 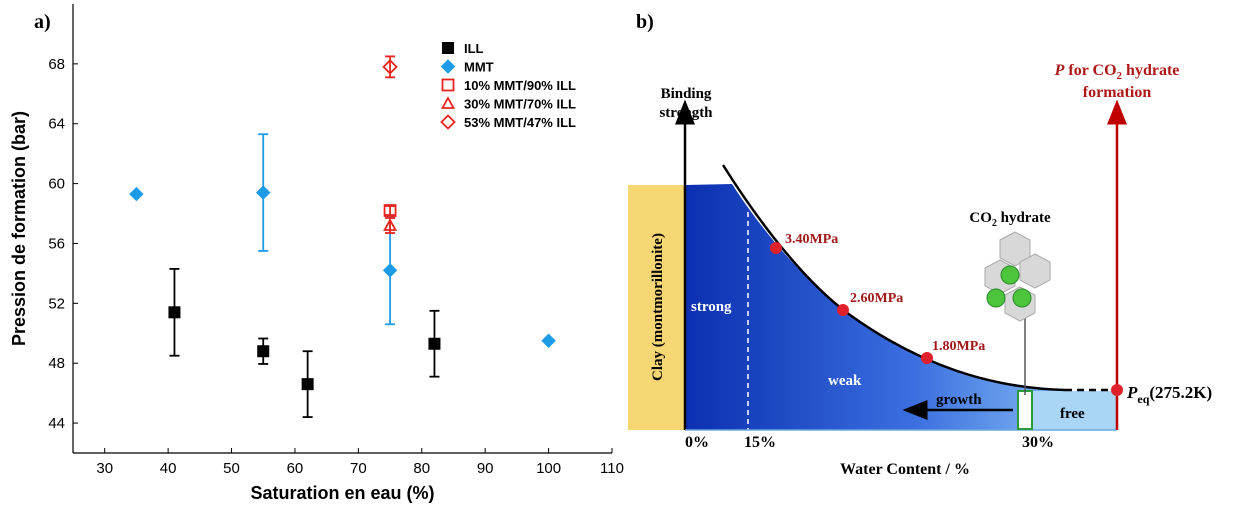 I want to click on y-tick-label: 44, so click(x=56, y=423).